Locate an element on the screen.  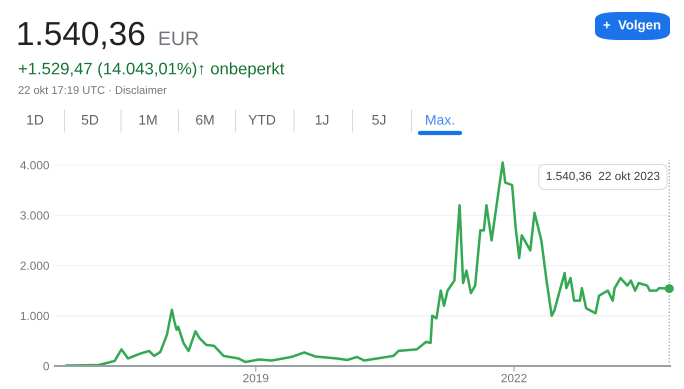
y-tick-label: 1.000 is located at coordinates (34, 316).